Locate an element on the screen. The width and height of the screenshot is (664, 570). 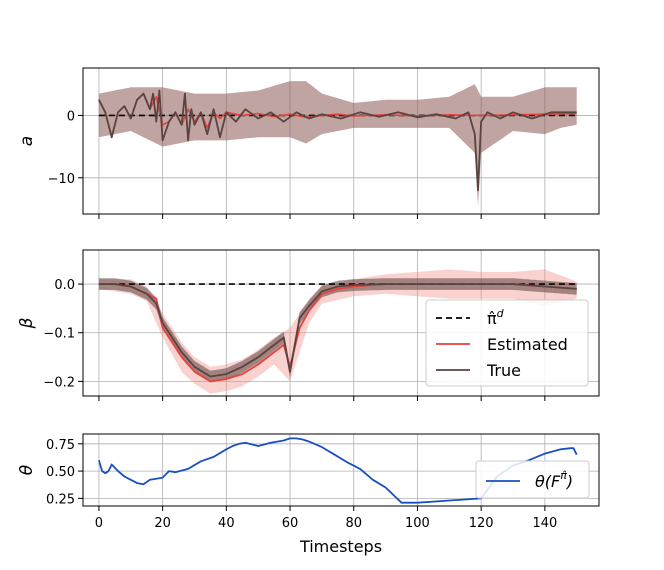
x-tick-label: 140 is located at coordinates (544, 523).